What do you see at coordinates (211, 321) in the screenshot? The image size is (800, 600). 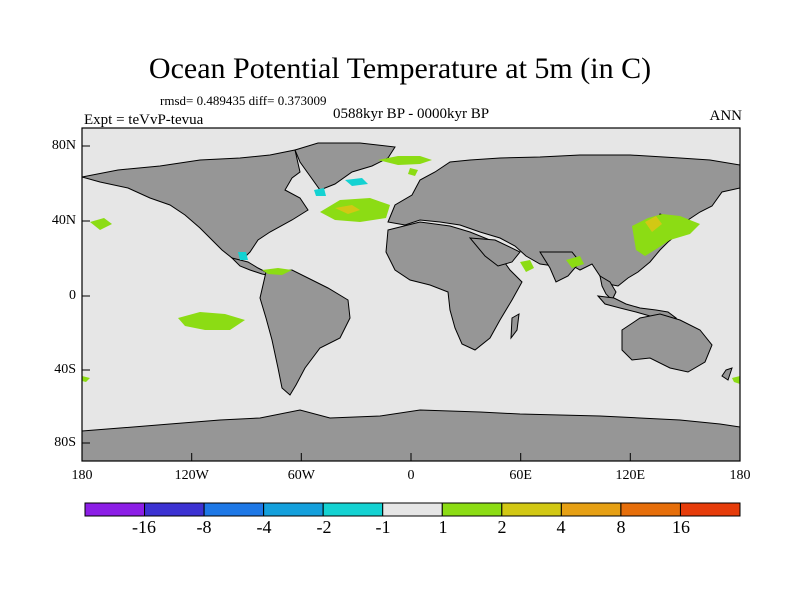 I see `anomaly-patch-tropical-pacific` at bounding box center [211, 321].